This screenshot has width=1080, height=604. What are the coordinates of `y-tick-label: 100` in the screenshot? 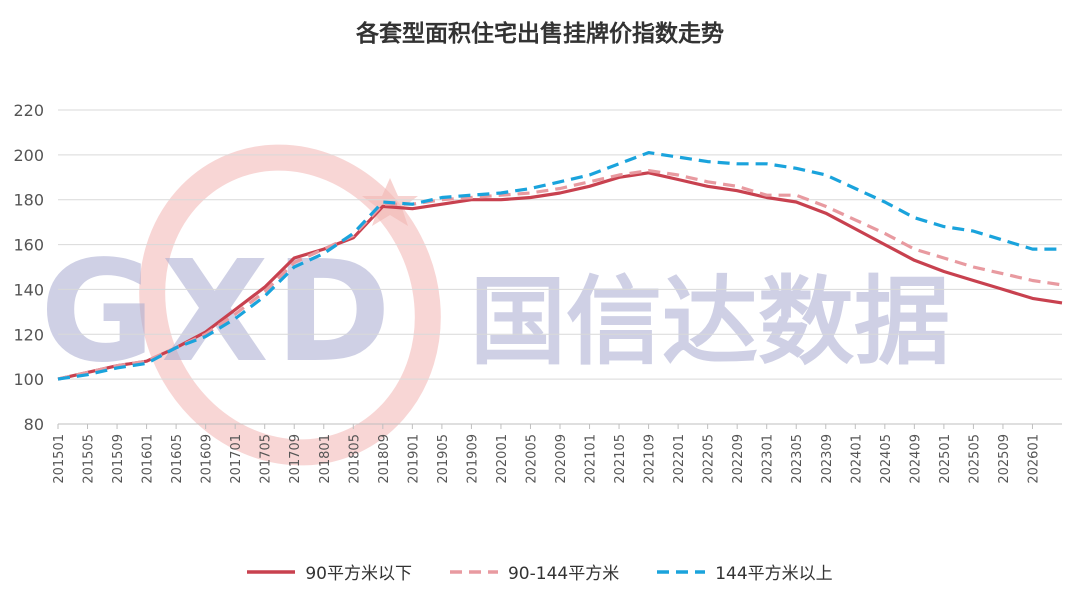 It's located at (28, 379).